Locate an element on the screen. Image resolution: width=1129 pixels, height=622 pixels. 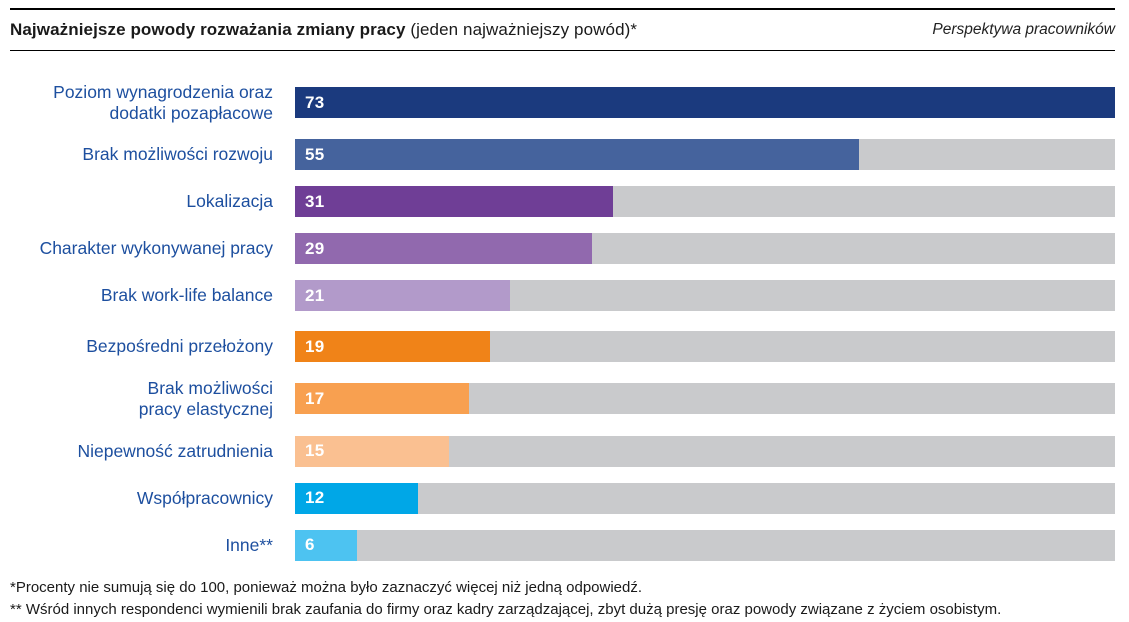
chart-row: Inne** 6 is located at coordinates (562, 545).